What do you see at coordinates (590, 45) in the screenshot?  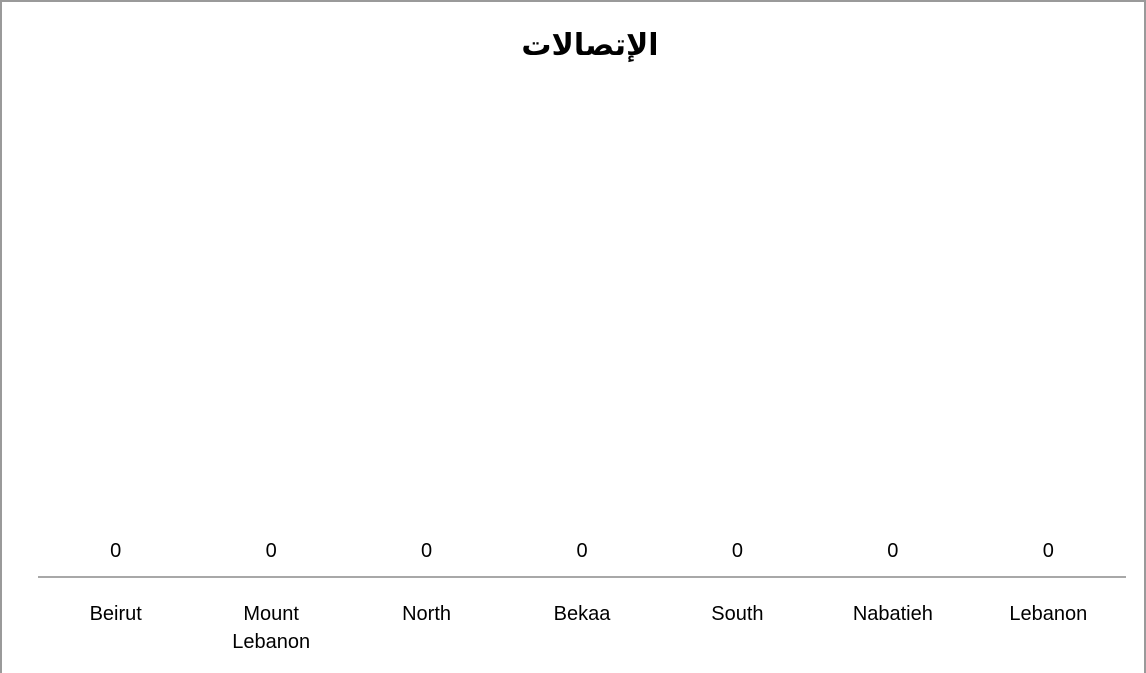 I see `chart-title: الإتصالات` at bounding box center [590, 45].